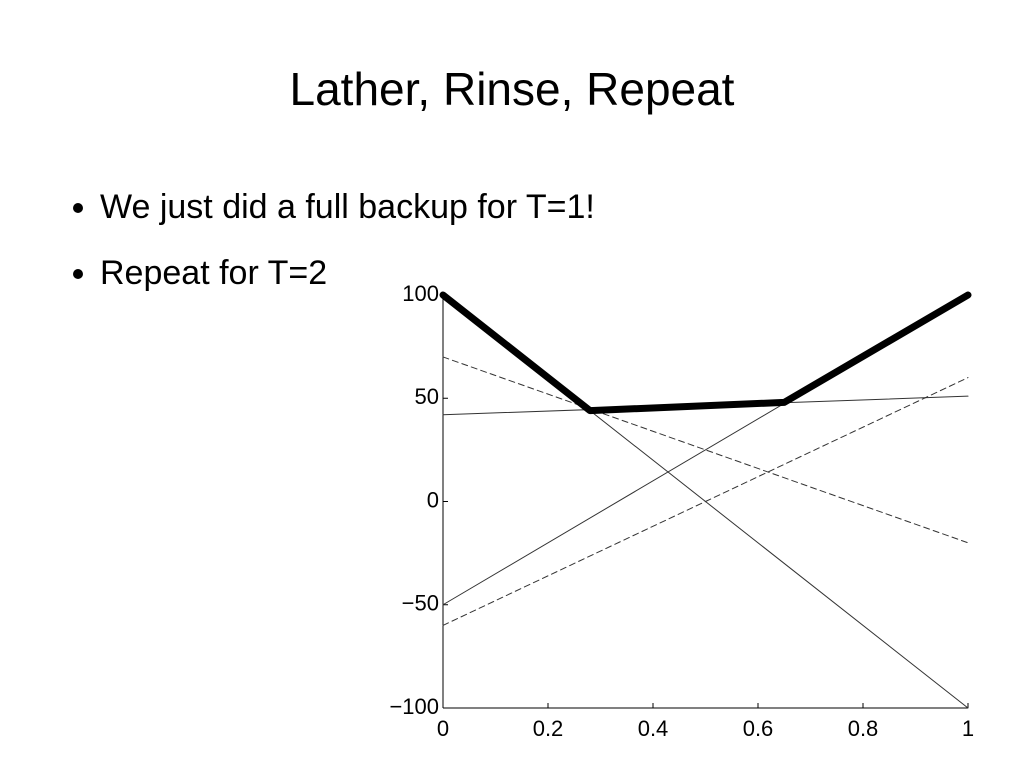 This screenshot has width=1024, height=768. I want to click on y-tick-label: 0, so click(433, 499).